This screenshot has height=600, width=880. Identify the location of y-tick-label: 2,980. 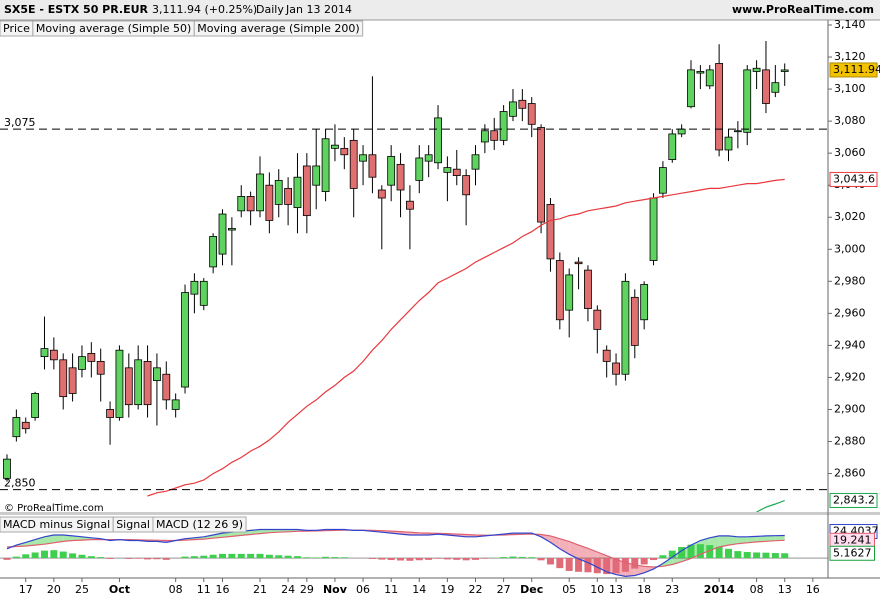
(850, 280).